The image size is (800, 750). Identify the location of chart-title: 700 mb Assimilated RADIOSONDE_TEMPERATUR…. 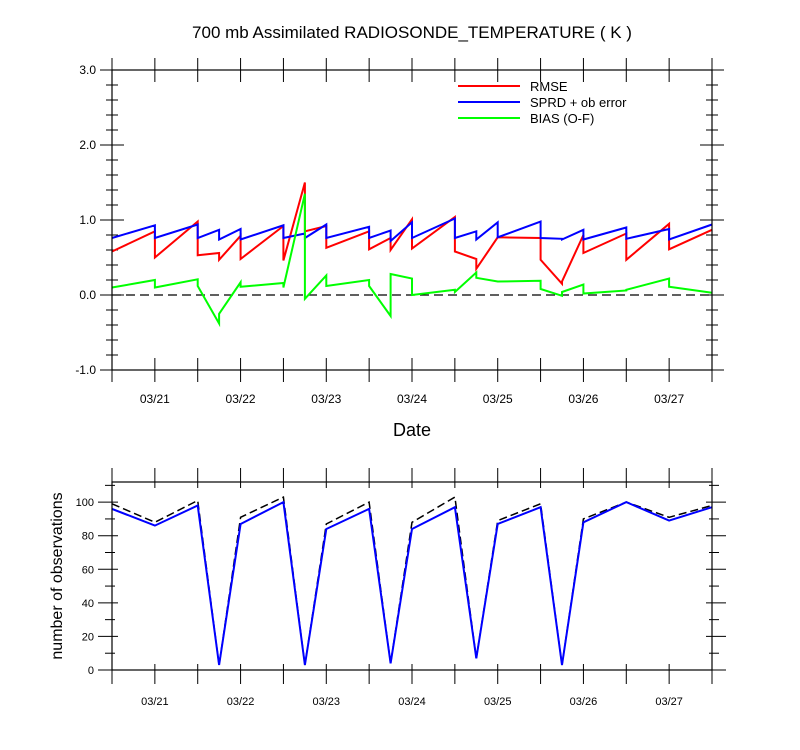
(412, 32).